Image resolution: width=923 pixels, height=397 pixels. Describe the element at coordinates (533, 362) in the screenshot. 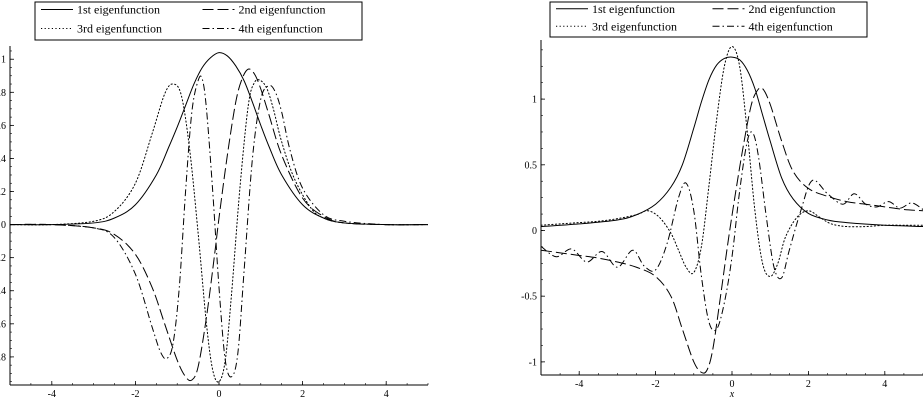

I see `y-tick-label: -1` at that location.